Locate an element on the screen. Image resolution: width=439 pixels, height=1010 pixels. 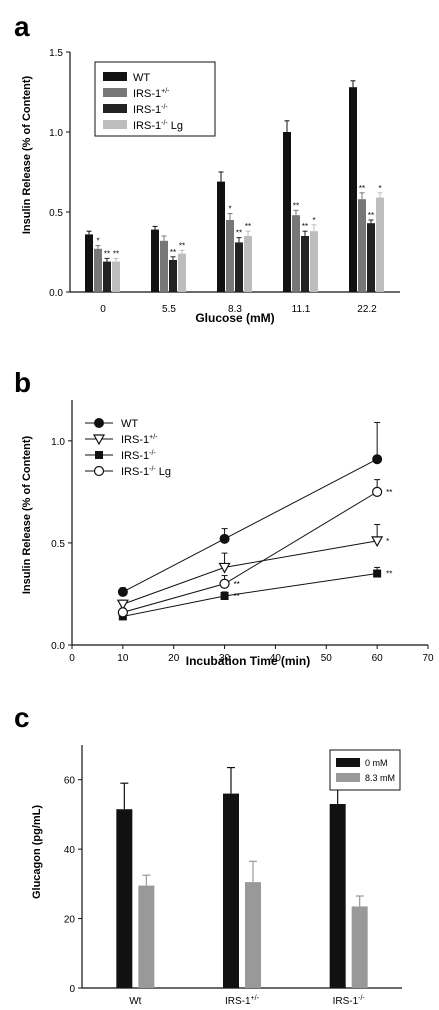
panel-label-b: b is located at coordinates (22, 382).